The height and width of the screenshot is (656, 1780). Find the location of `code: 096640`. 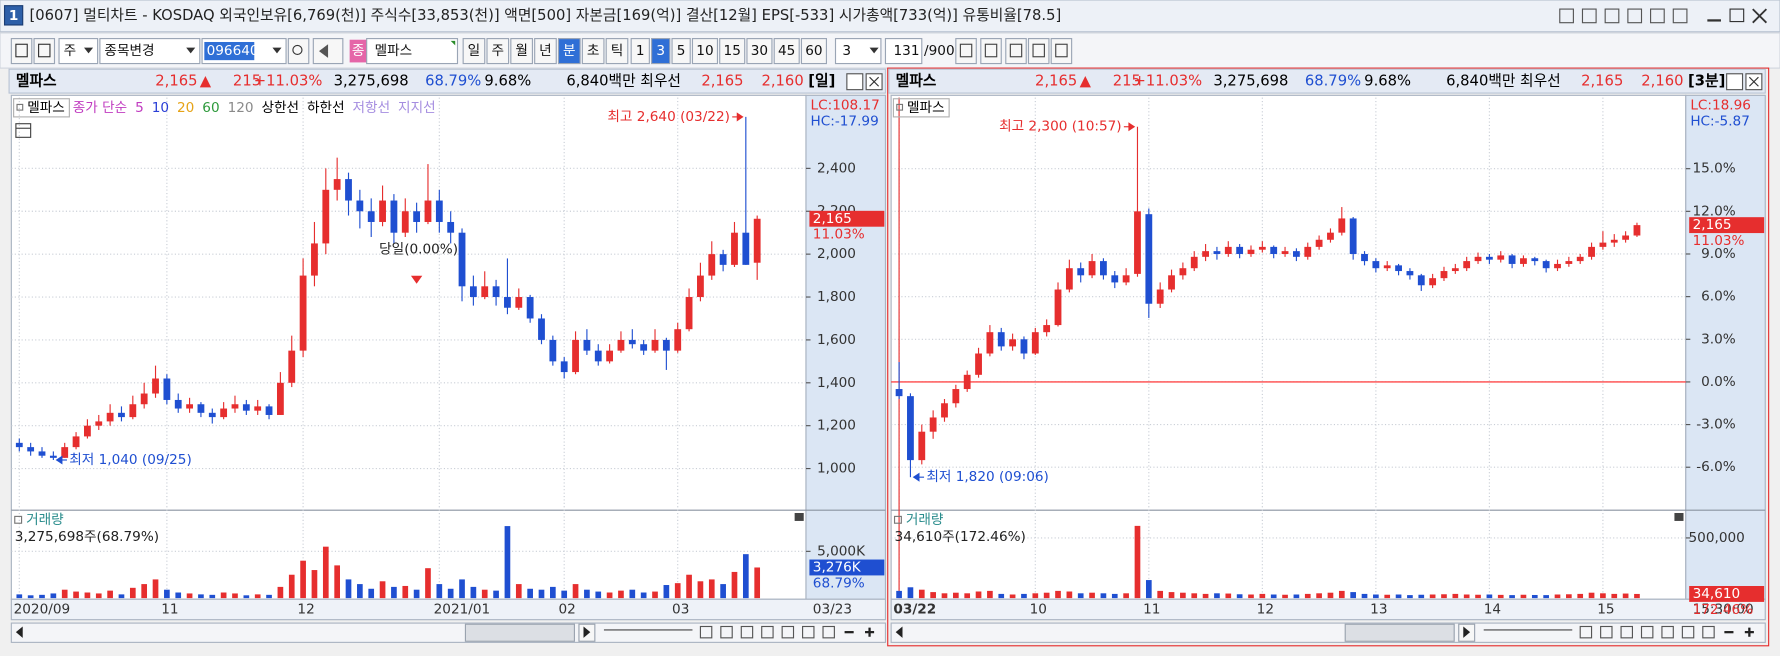

code: 096640 is located at coordinates (233, 51).